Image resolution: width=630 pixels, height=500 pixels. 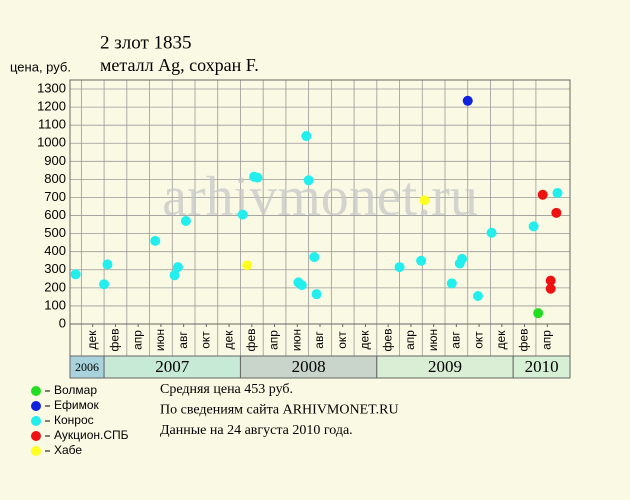 What do you see at coordinates (309, 366) in the screenshot?
I see `year-label: 2008` at bounding box center [309, 366].